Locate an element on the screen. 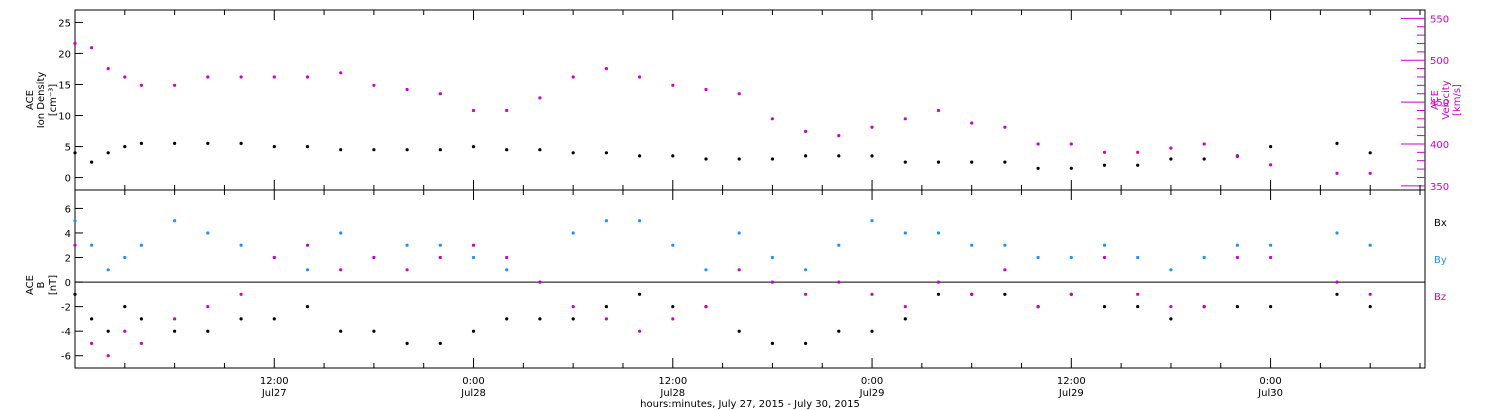 The image size is (1500, 410). x-tick-day-label: Jul29 is located at coordinates (872, 393).